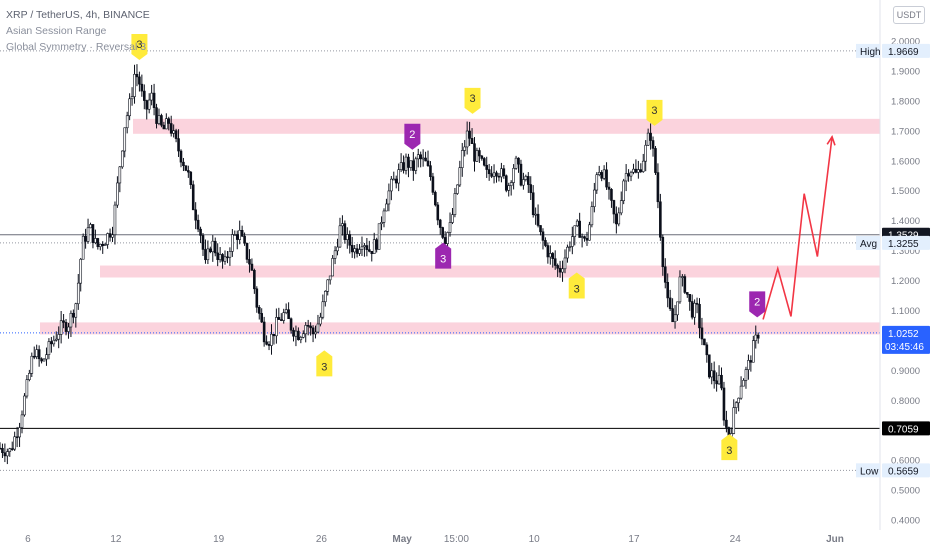 The width and height of the screenshot is (932, 555). I want to click on price-label-bg, so click(906, 50).